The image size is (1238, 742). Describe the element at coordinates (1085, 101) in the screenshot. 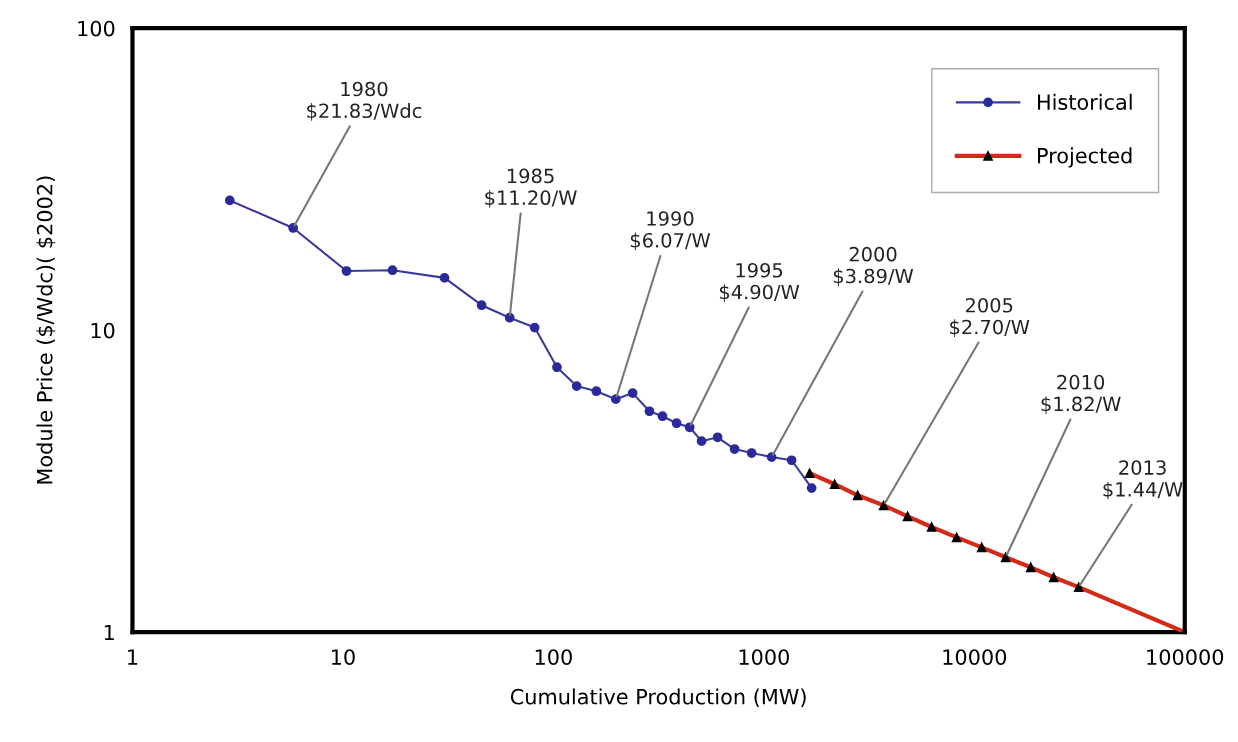

I see `legend-label: Historical` at that location.